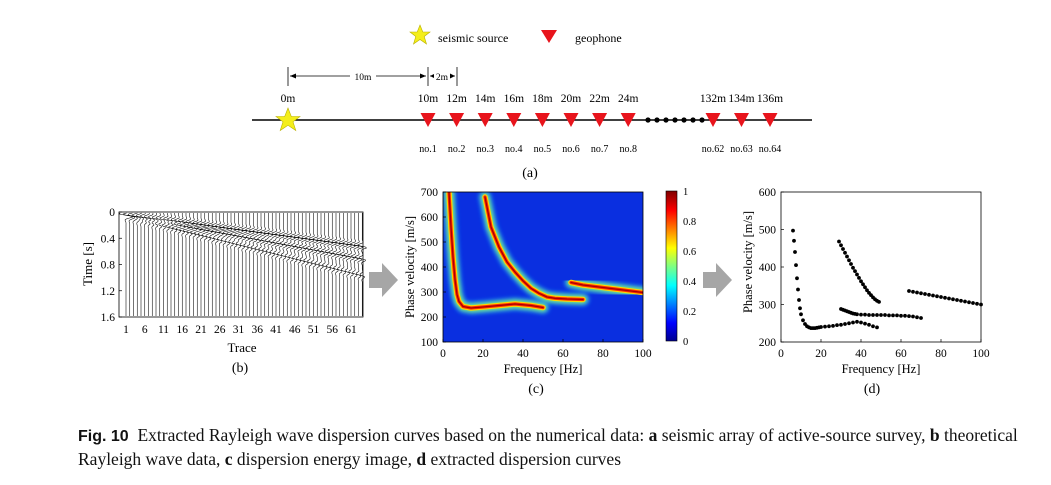  I want to click on geophone-position-label: 20m, so click(571, 99).